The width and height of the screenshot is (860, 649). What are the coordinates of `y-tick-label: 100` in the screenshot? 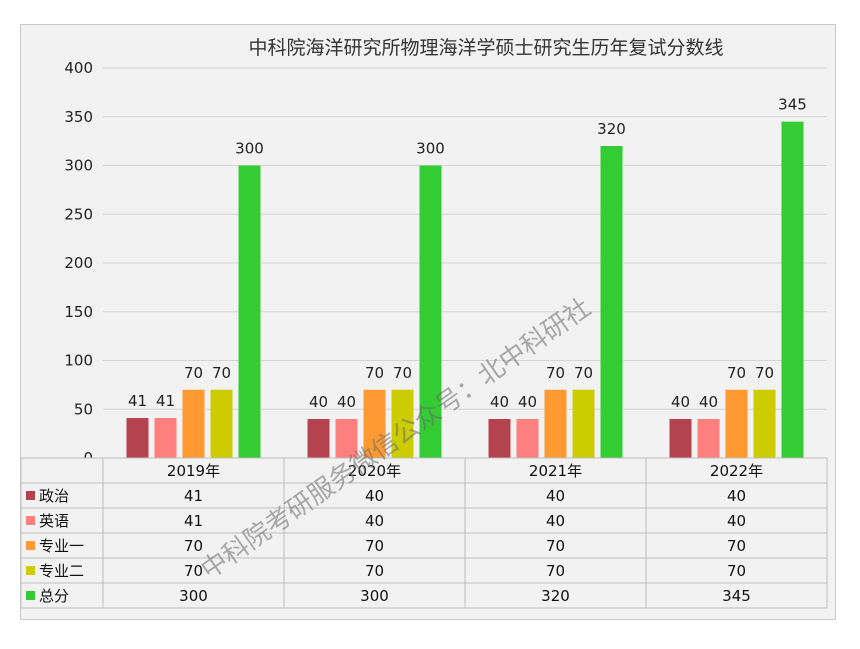 It's located at (78, 361).